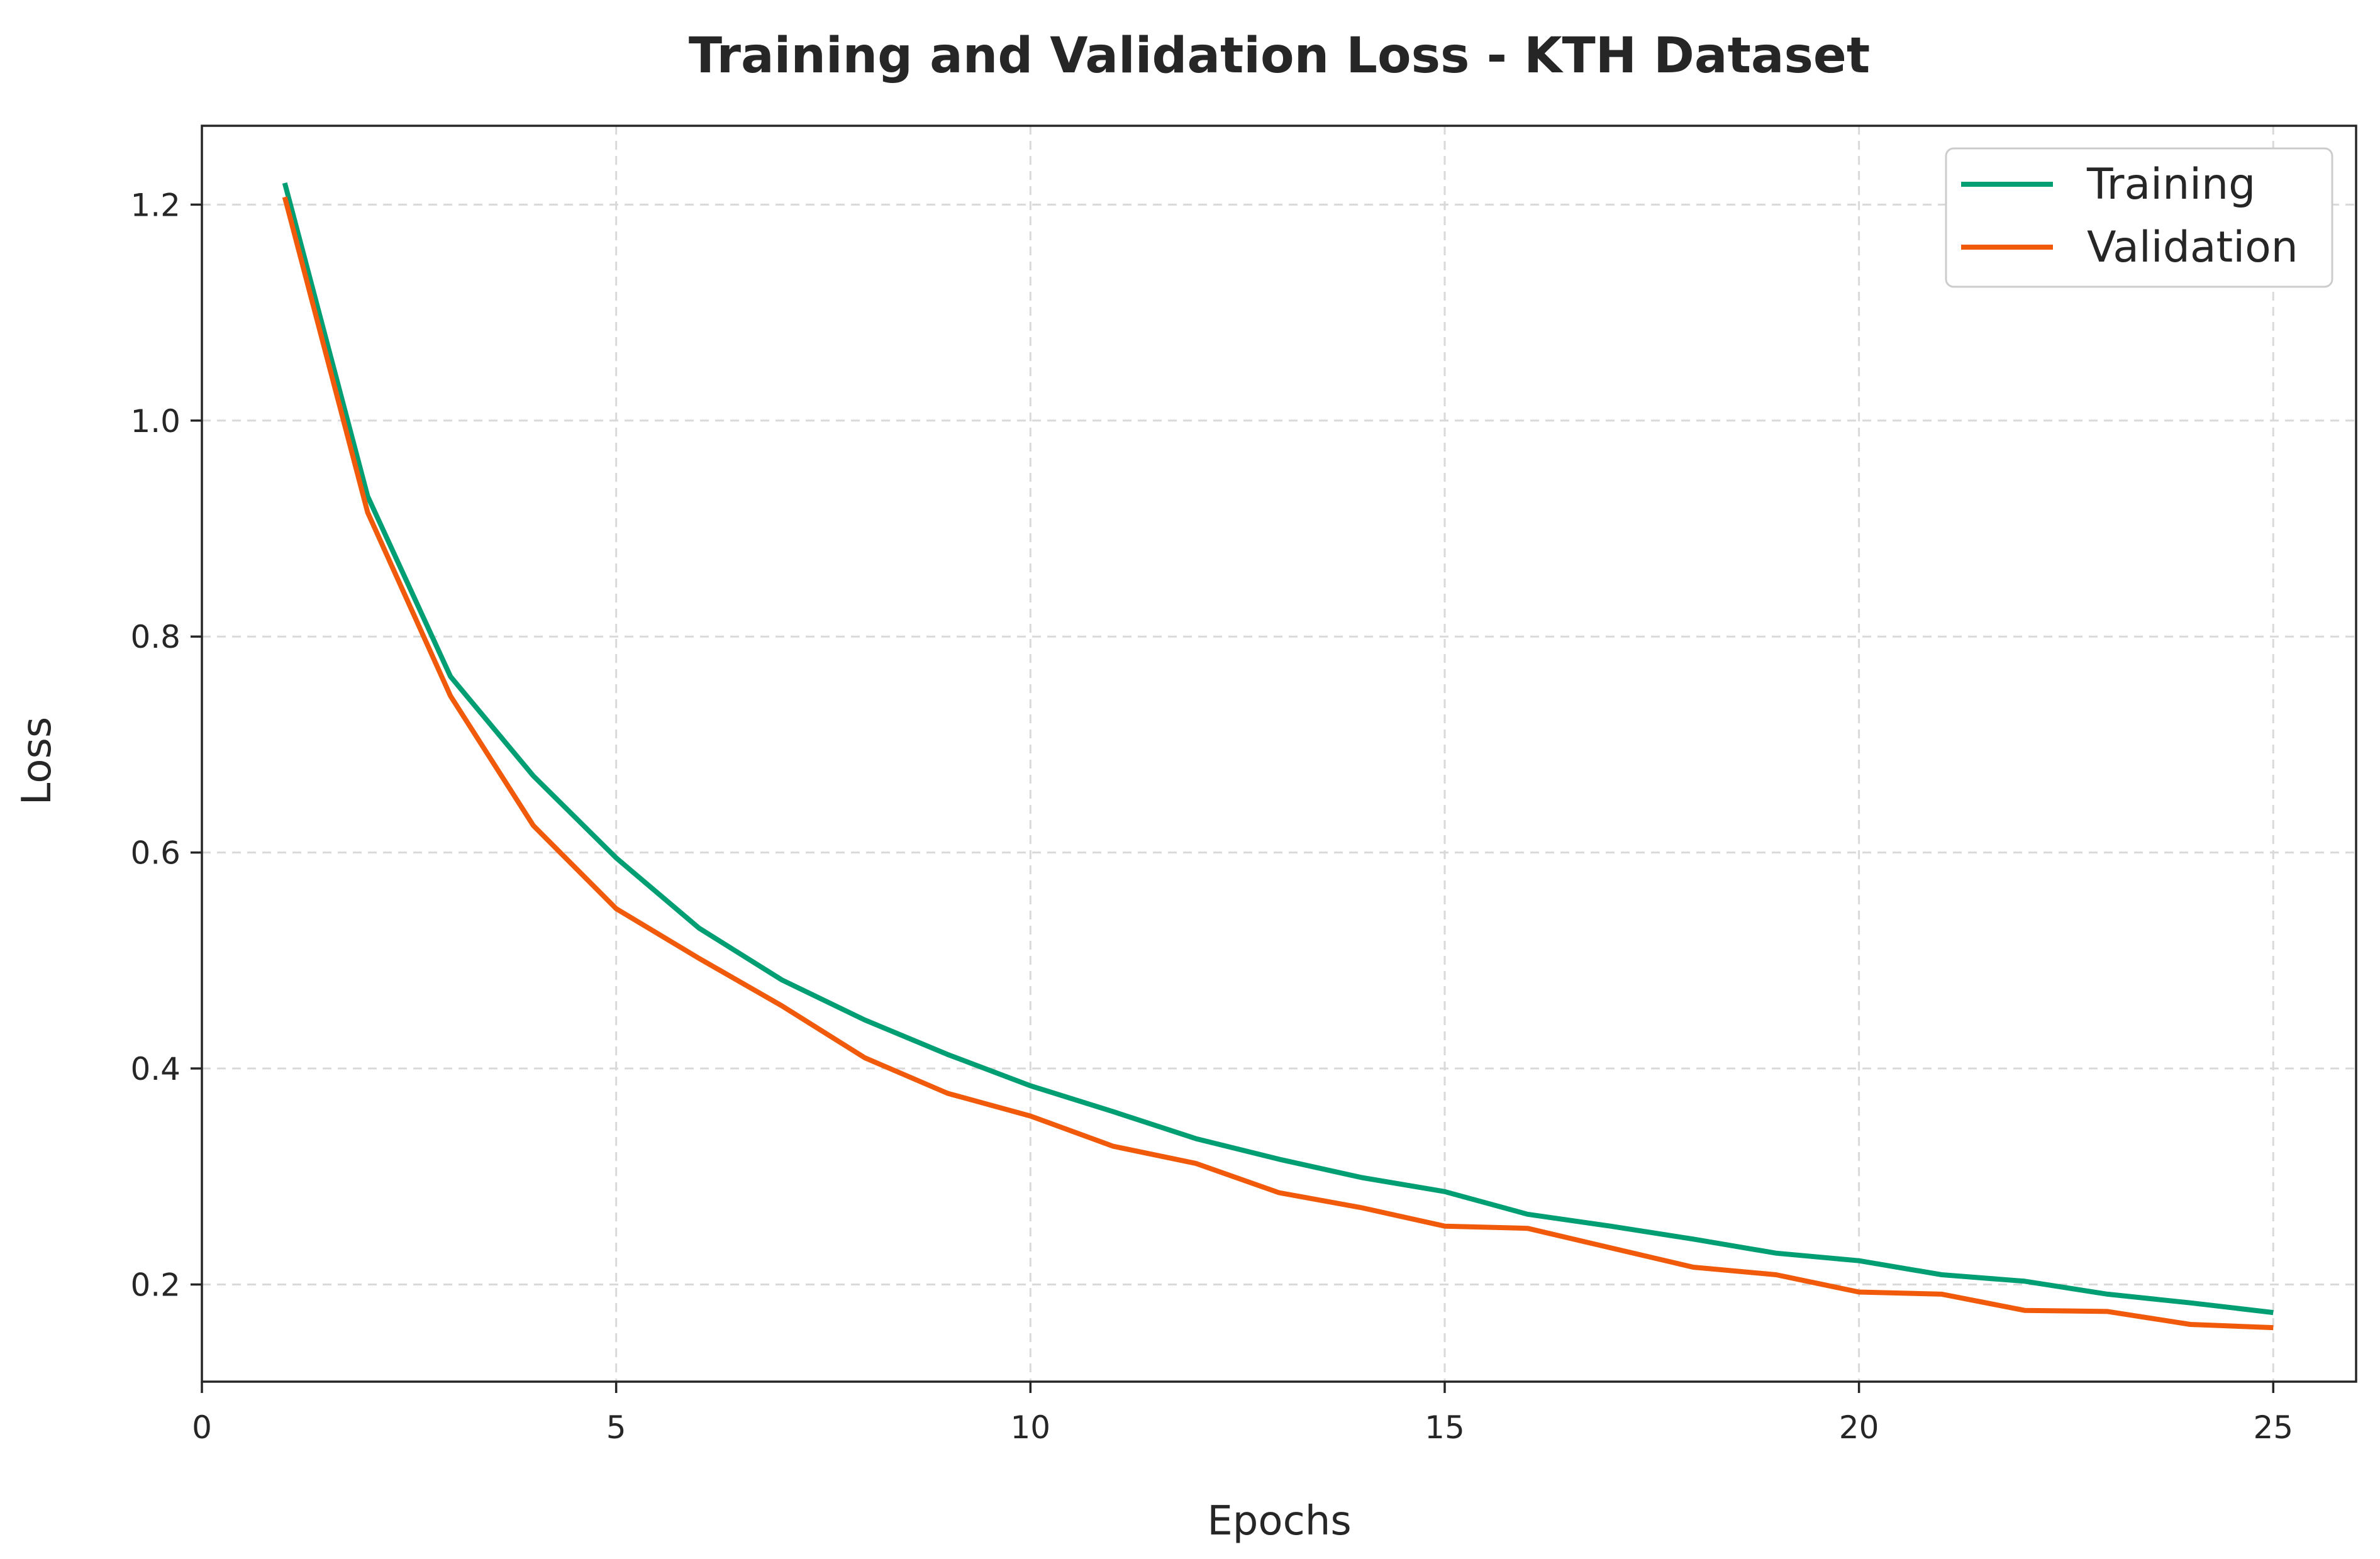 Image resolution: width=2380 pixels, height=1559 pixels. What do you see at coordinates (1279, 1522) in the screenshot?
I see `x-axis-label: Epochs` at bounding box center [1279, 1522].